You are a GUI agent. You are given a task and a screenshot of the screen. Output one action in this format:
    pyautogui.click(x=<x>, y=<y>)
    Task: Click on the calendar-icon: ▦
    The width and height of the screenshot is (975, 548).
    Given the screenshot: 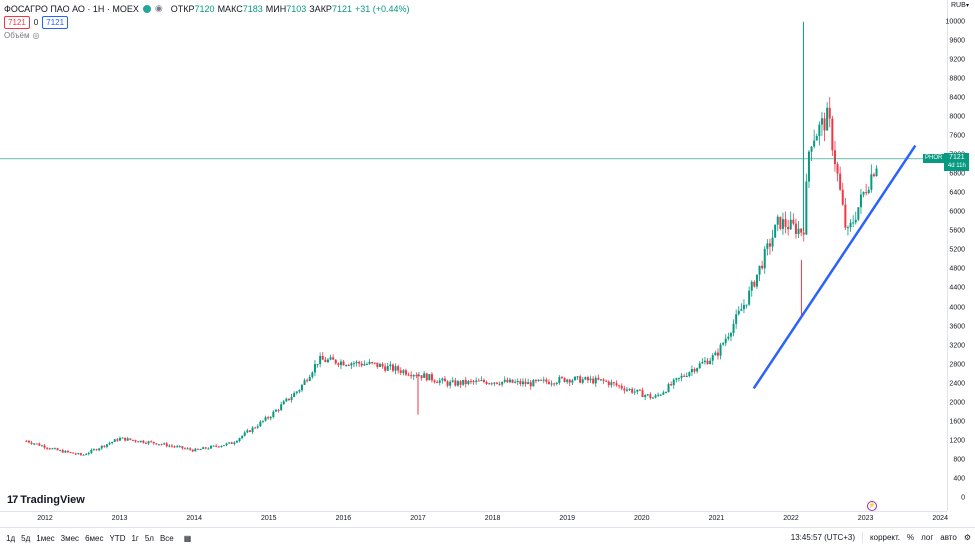 What is the action you would take?
    pyautogui.click(x=187, y=538)
    